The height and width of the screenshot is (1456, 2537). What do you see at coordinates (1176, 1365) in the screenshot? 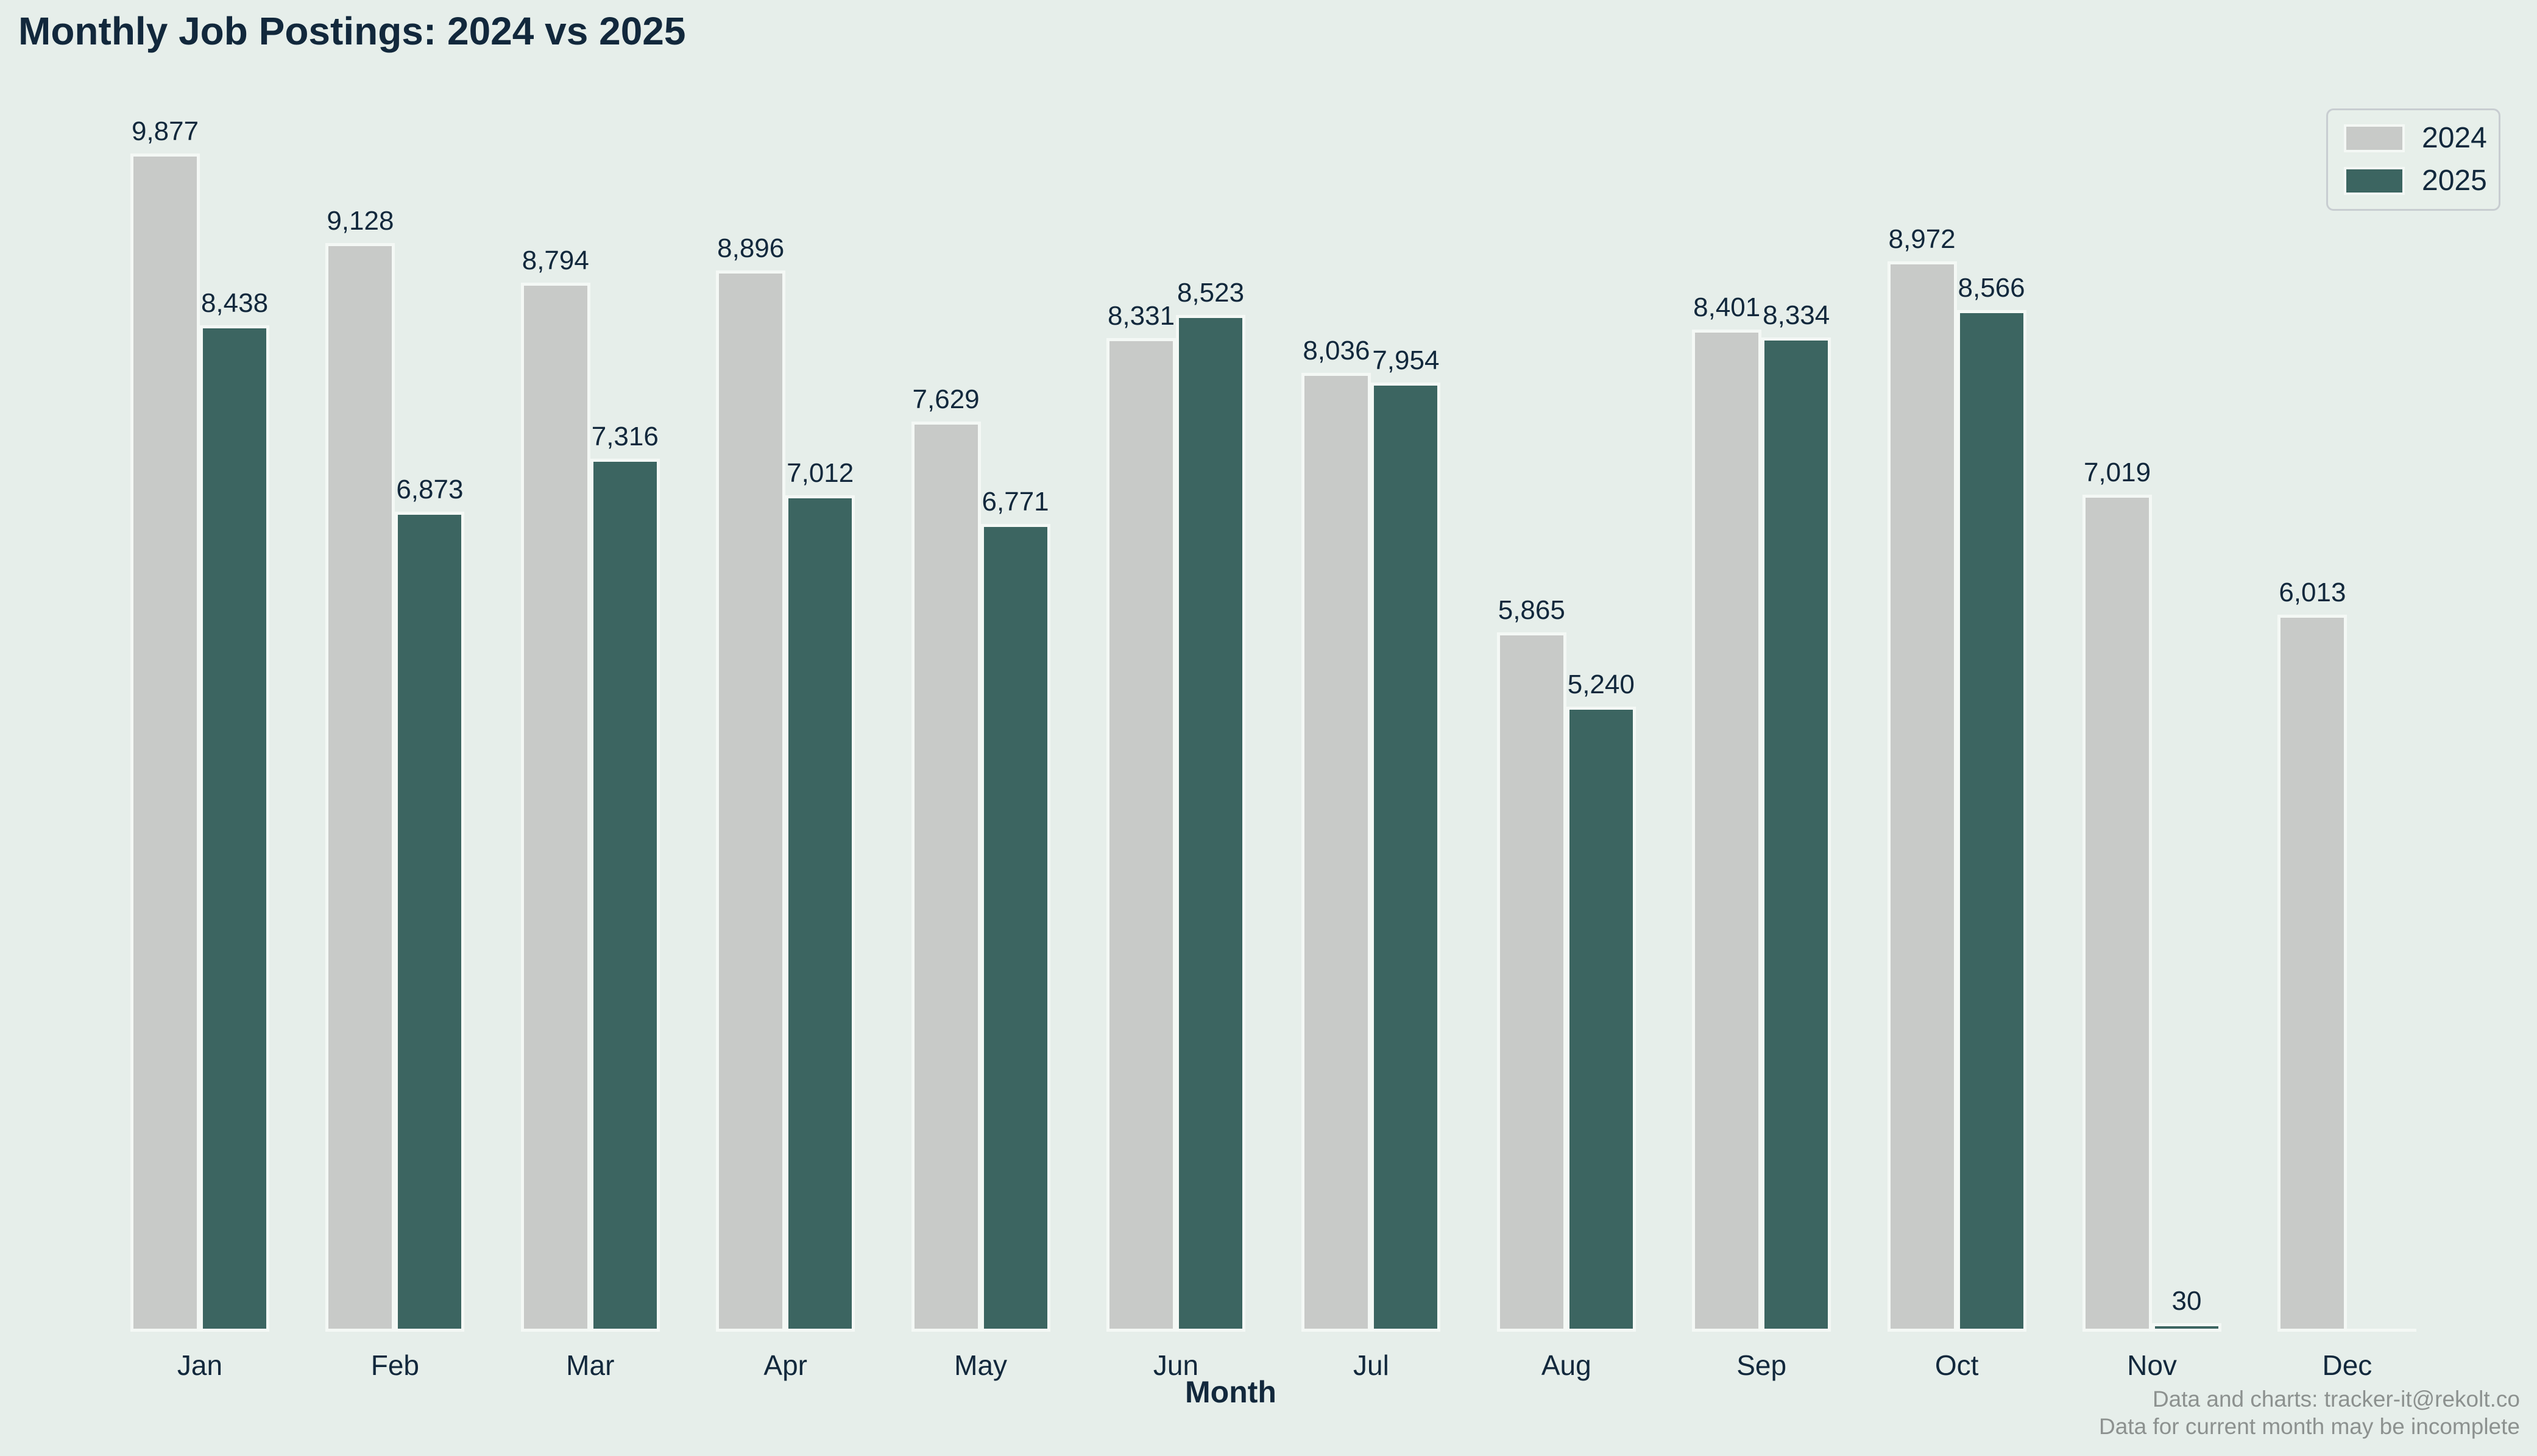
I see `x-tick-label-Jun: Jun` at bounding box center [1176, 1365].